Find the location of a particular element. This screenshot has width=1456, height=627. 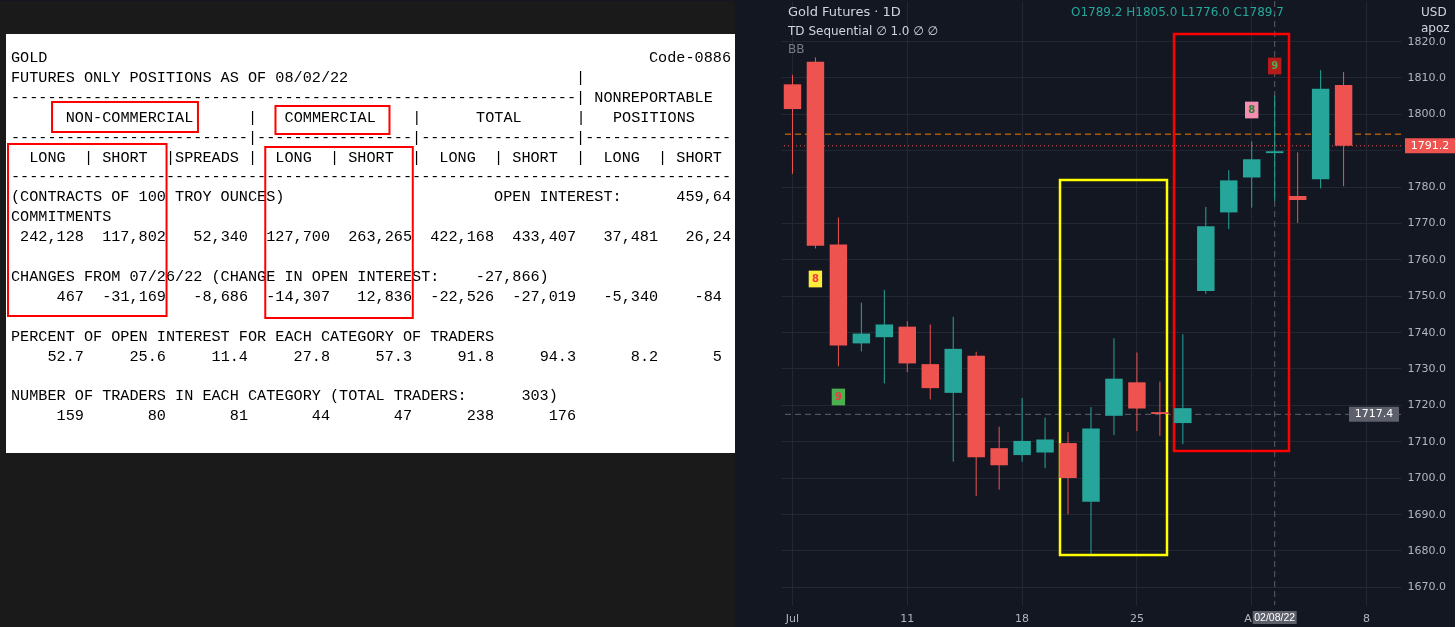

y-tick-label: 1810.0 is located at coordinates (1426, 77).